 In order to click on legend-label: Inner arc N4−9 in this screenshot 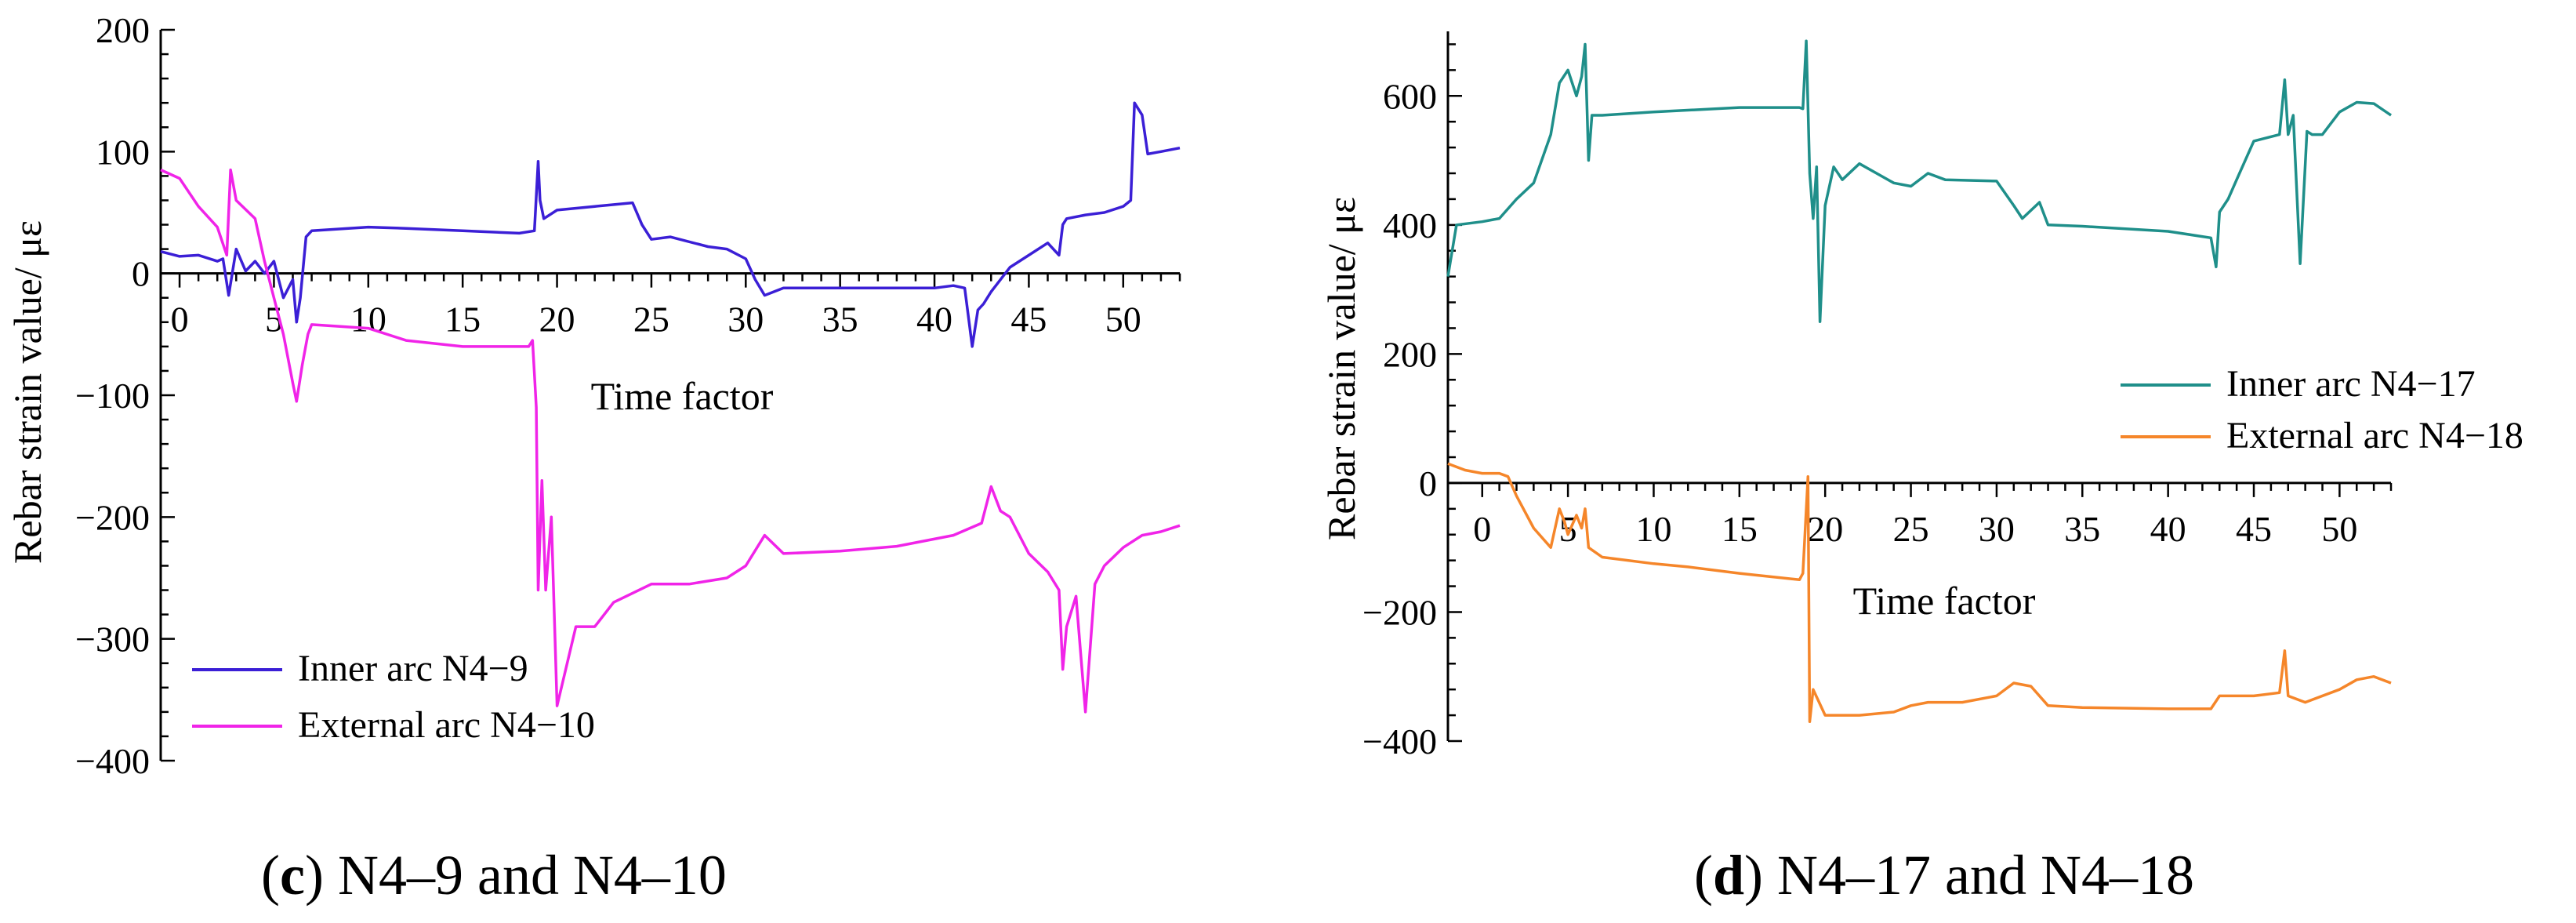, I will do `click(413, 668)`.